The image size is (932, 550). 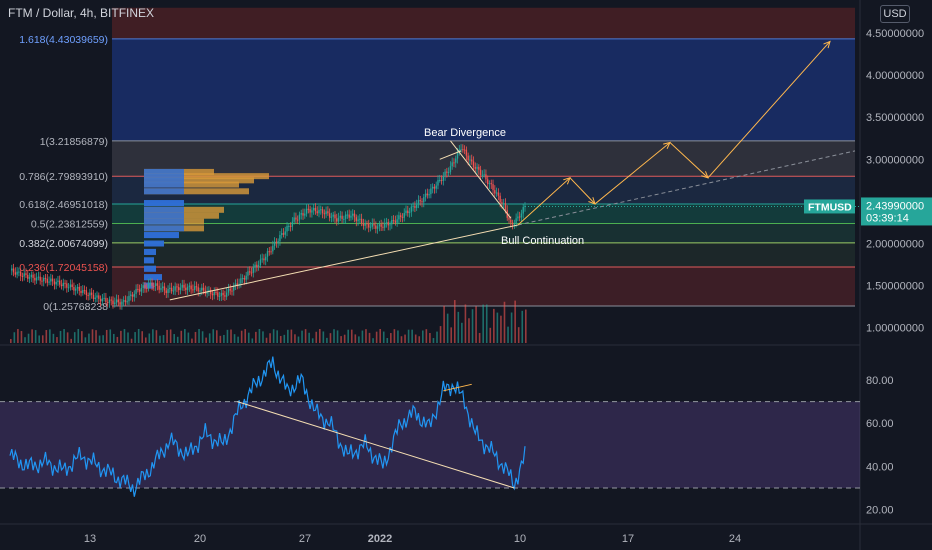 I want to click on fib-zone, so click(x=483, y=158).